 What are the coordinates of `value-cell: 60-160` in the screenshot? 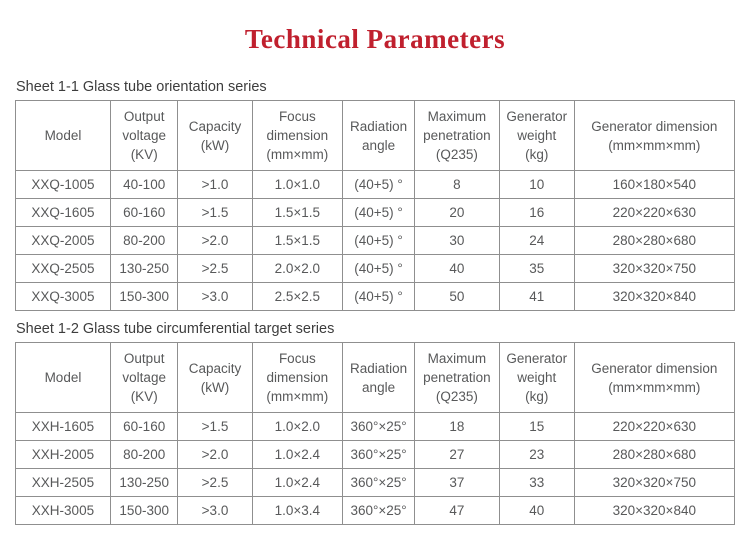 It's located at (144, 213).